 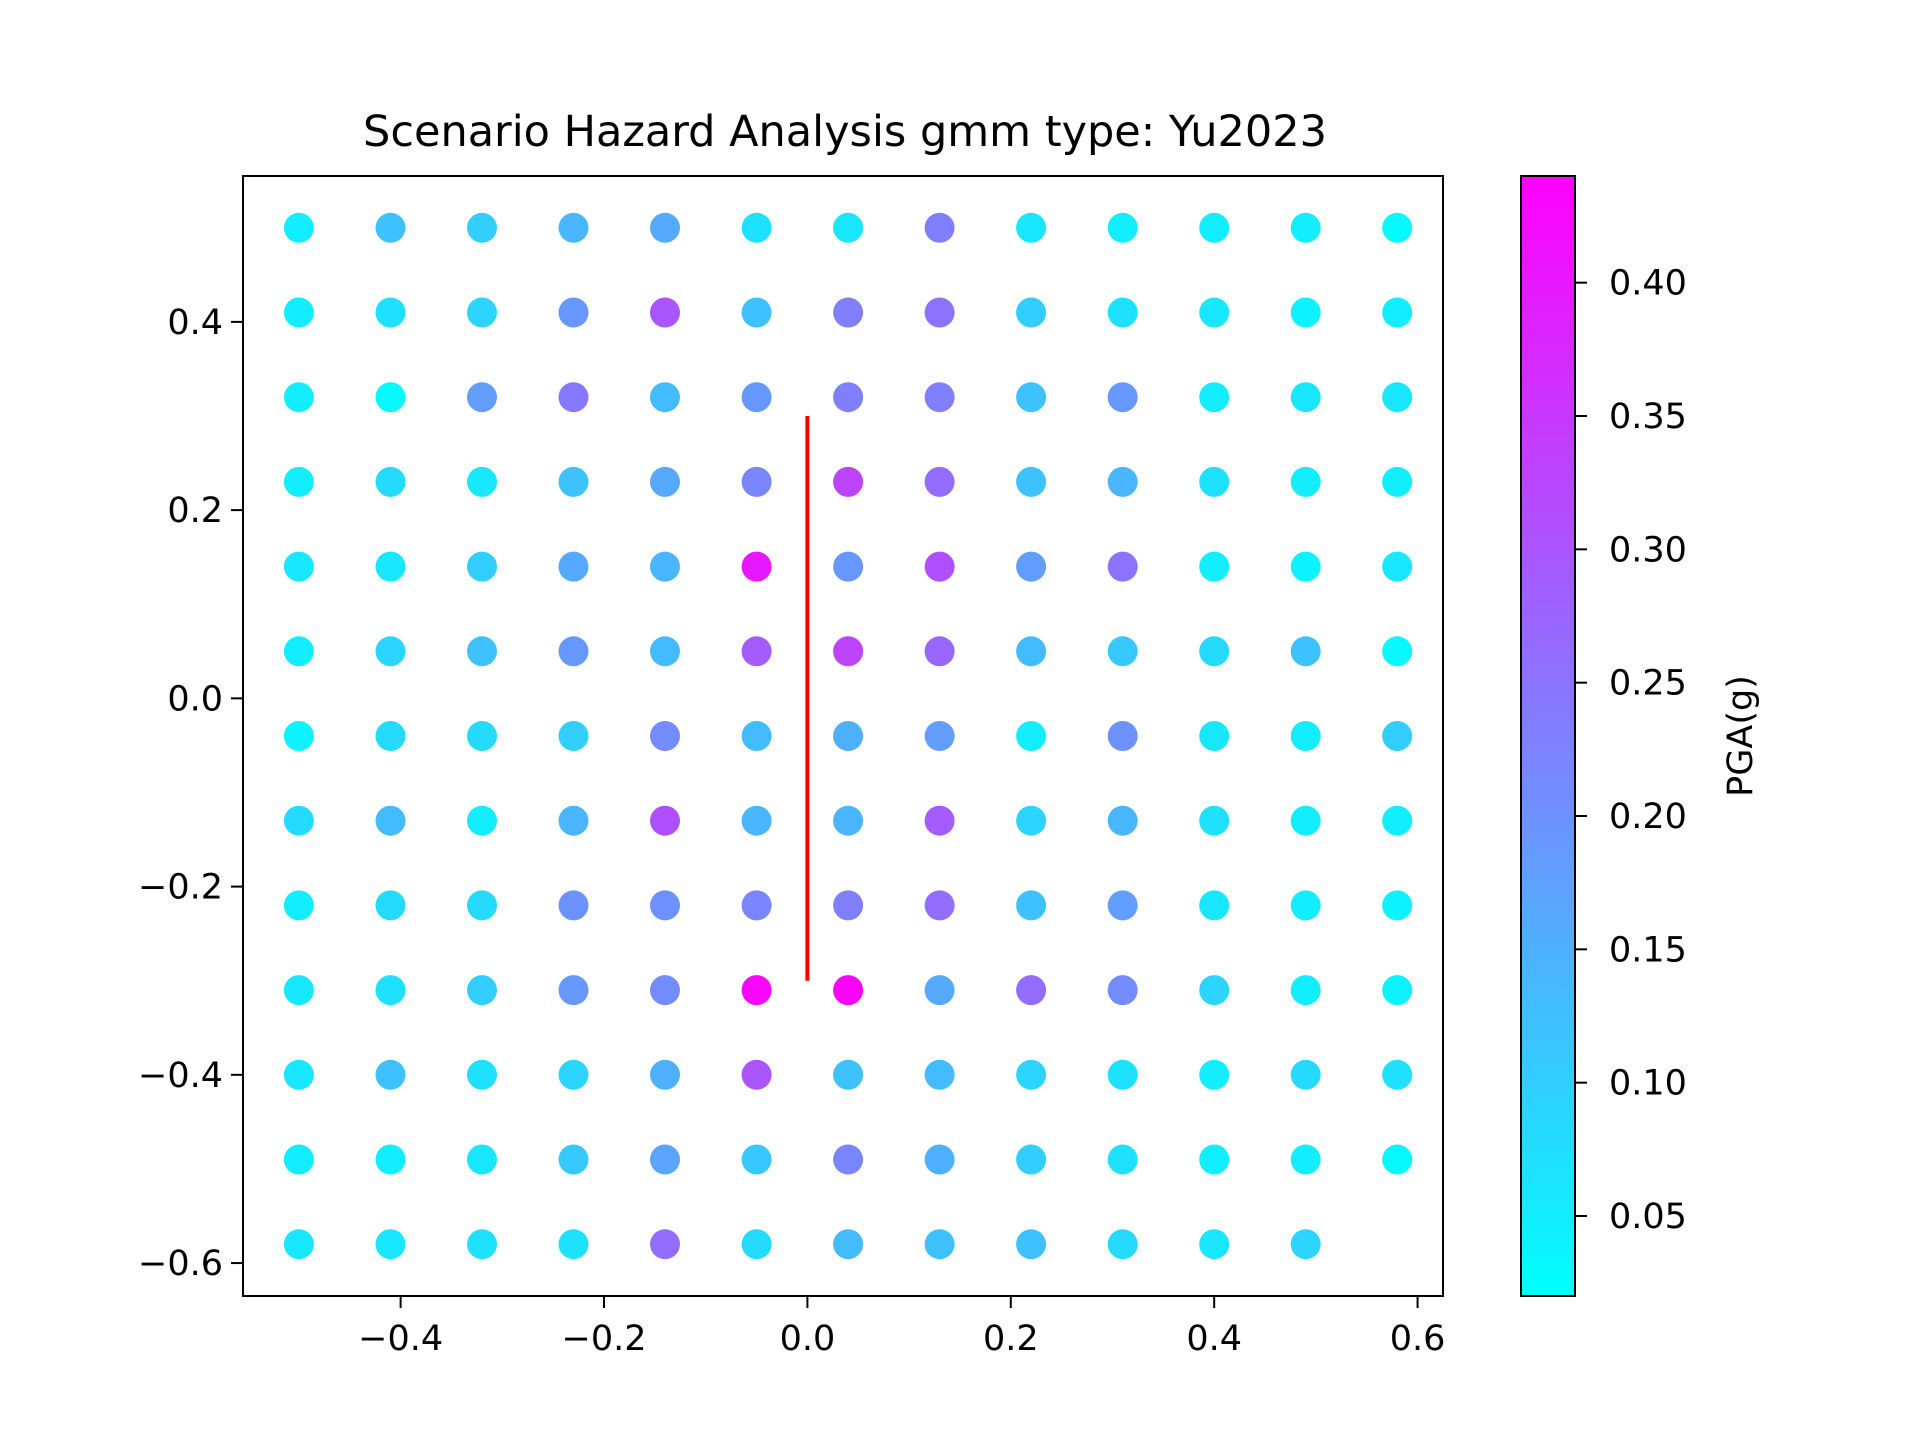 I want to click on colorbar-tick-label: 0.30, so click(x=1648, y=550).